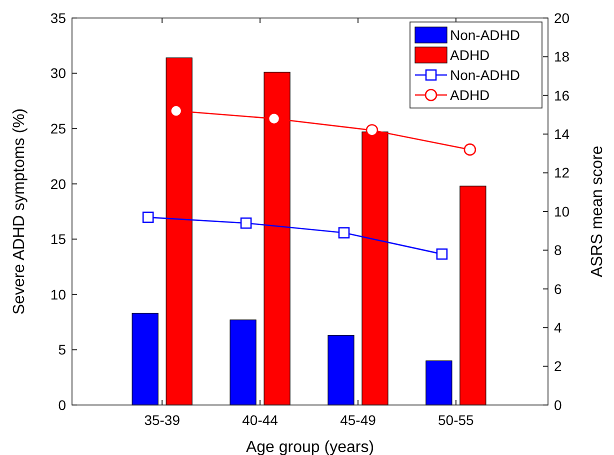 The width and height of the screenshot is (614, 455). Describe the element at coordinates (58, 18) in the screenshot. I see `y-tick-label: 35` at that location.